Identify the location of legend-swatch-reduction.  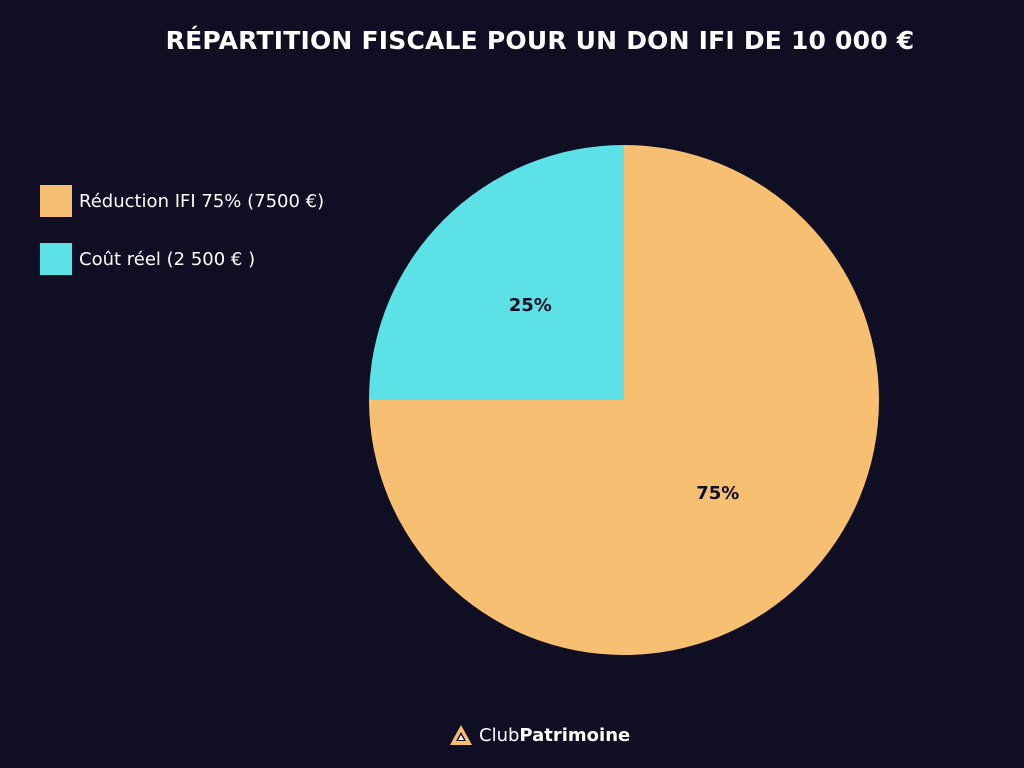
(56, 201).